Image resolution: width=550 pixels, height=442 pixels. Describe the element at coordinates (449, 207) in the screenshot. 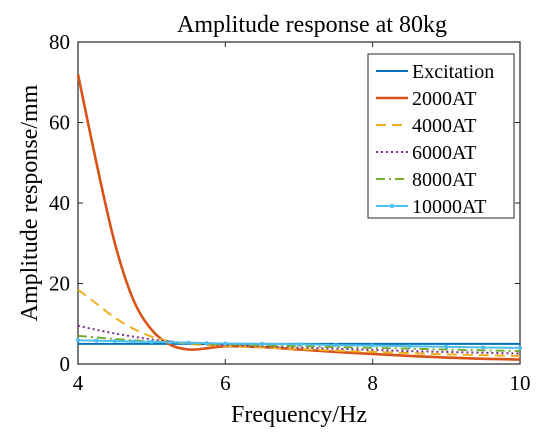

I see `legend-label: 10000AT` at that location.